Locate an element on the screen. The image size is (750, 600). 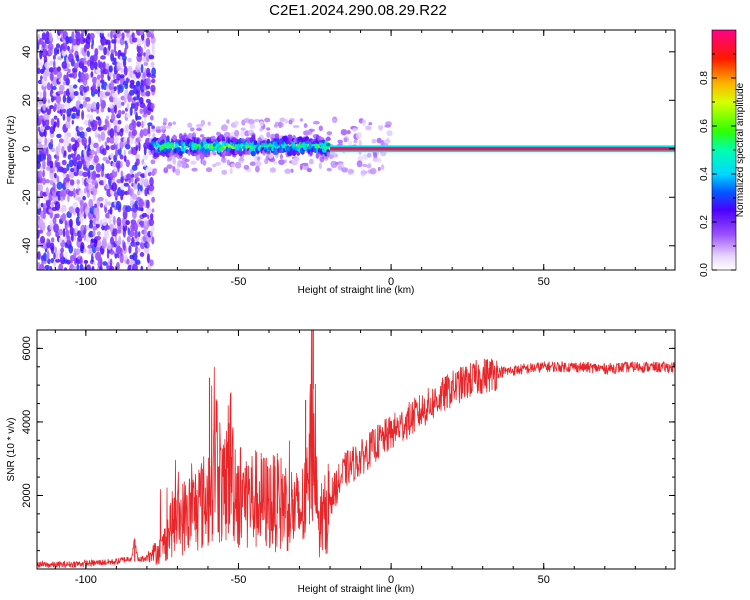
x-axis-label: Height of straight line (km) is located at coordinates (356, 589).